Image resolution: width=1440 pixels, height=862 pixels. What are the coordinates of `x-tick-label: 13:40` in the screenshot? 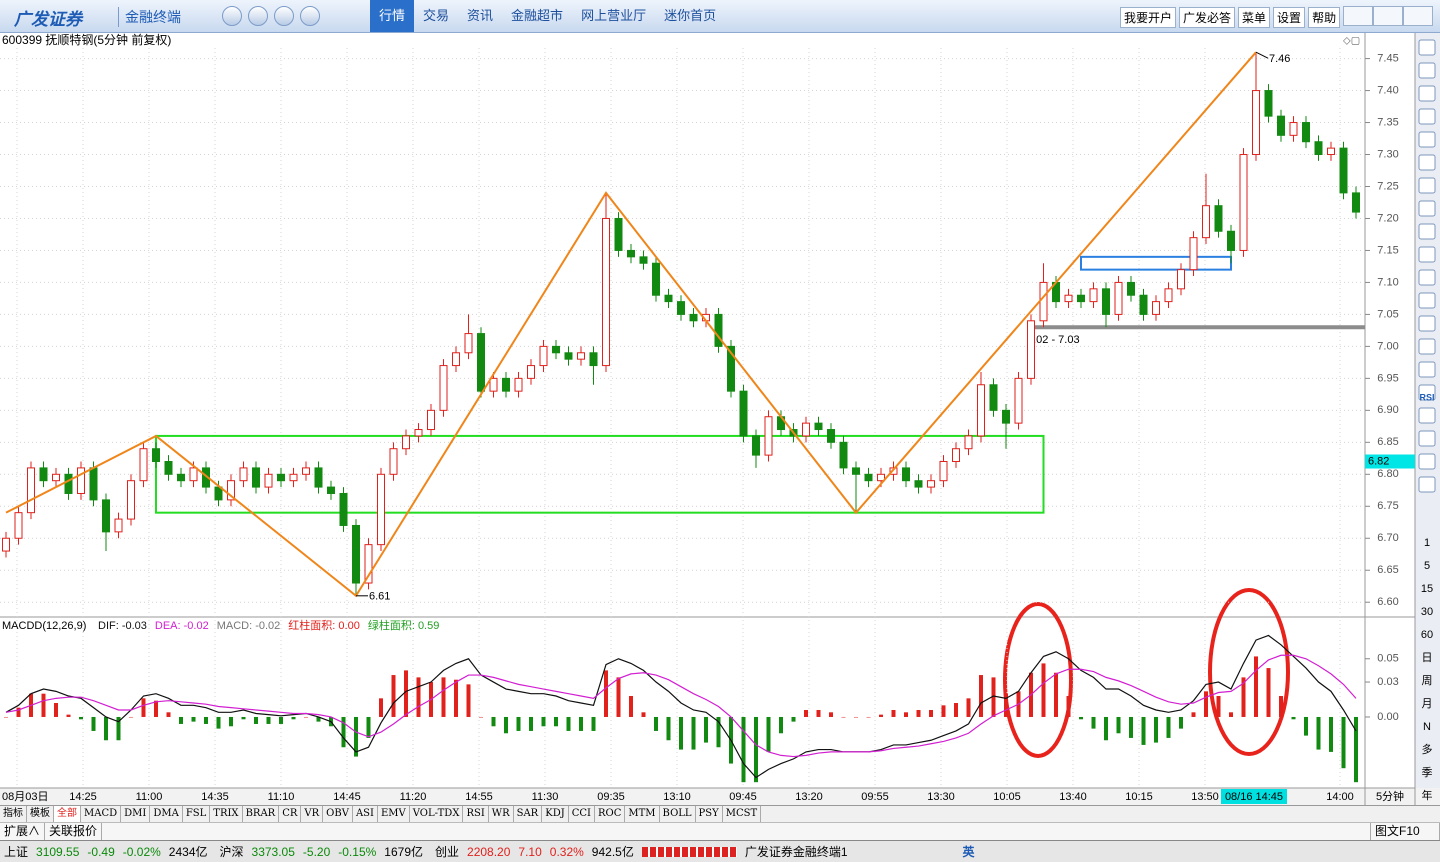 It's located at (1073, 797).